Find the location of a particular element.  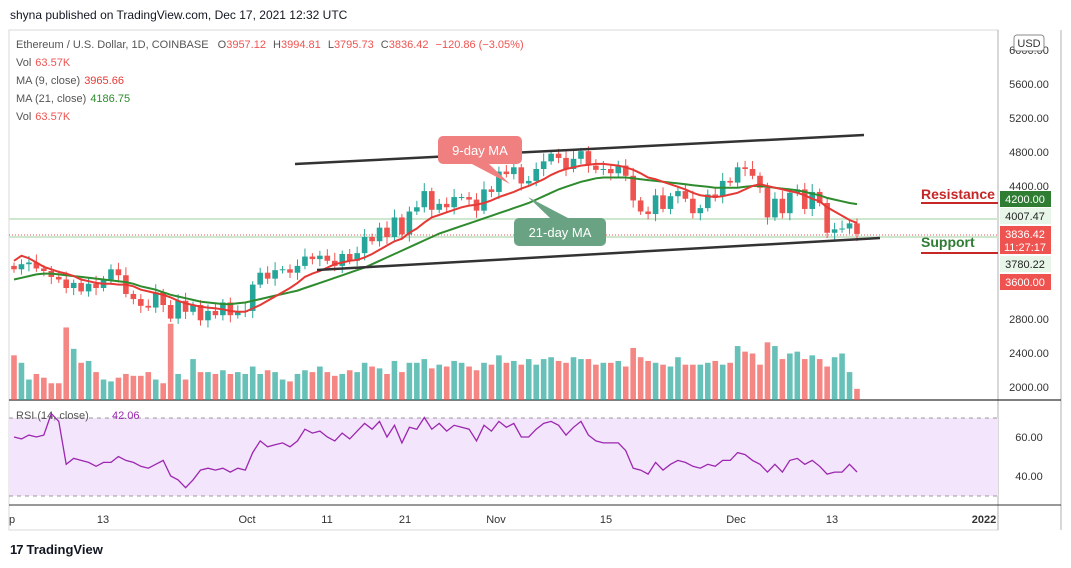

countdown-text: 11:27:17 is located at coordinates (1025, 248).